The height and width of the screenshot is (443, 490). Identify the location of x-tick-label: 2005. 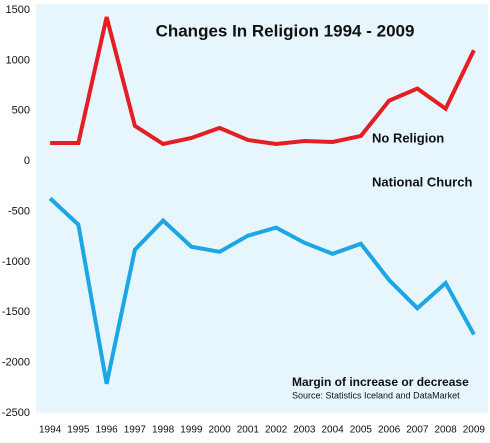
(361, 430).